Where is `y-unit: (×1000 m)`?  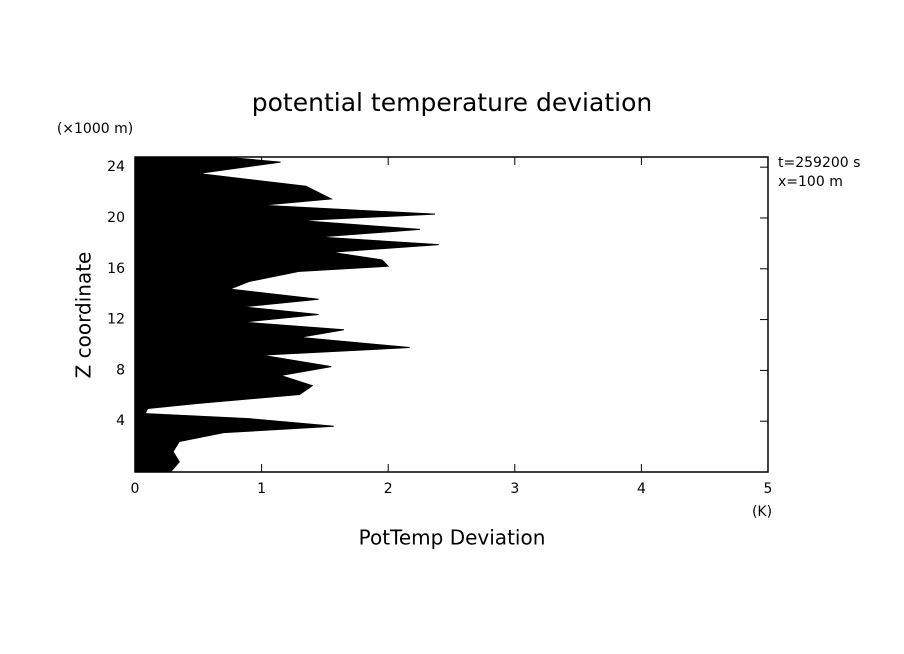 y-unit: (×1000 m) is located at coordinates (95, 129).